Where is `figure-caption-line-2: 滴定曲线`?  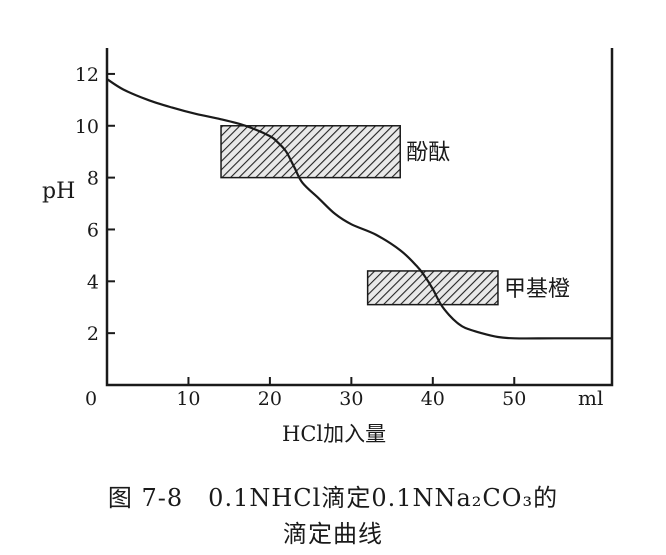 figure-caption-line-2: 滴定曲线 is located at coordinates (333, 534).